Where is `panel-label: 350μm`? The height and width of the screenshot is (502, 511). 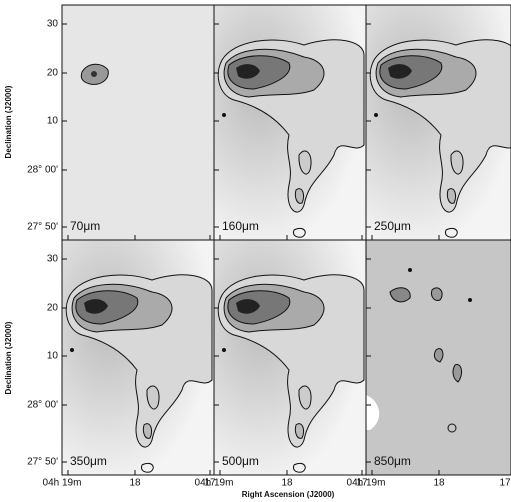
panel-label: 350μm is located at coordinates (88, 461).